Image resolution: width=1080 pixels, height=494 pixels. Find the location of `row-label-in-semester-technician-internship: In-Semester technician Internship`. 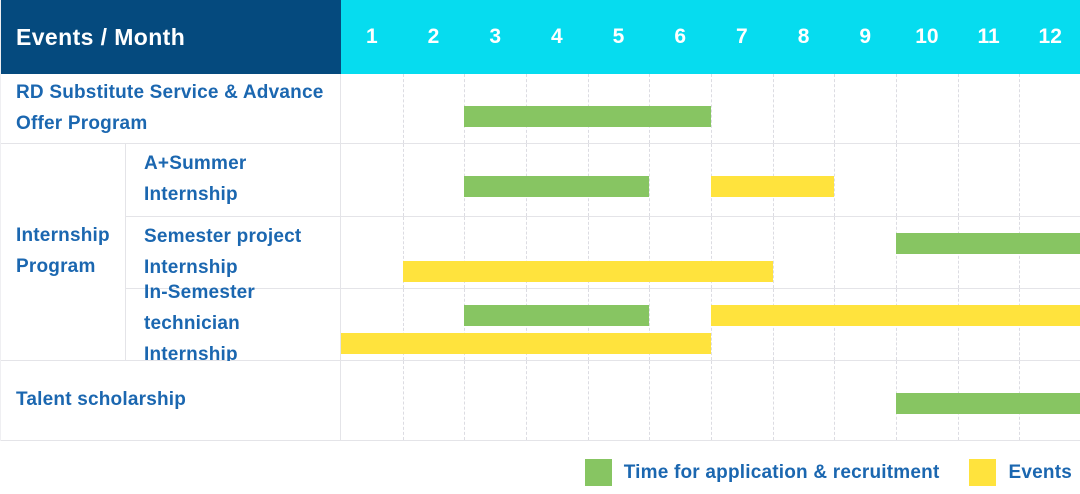

row-label-in-semester-technician-internship: In-Semester technician Internship is located at coordinates (233, 323).